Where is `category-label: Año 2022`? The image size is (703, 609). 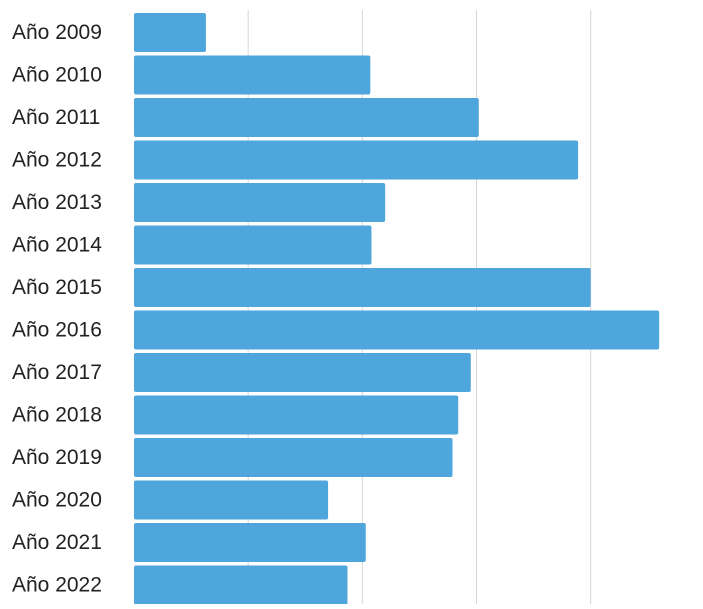 category-label: Año 2022 is located at coordinates (57, 585).